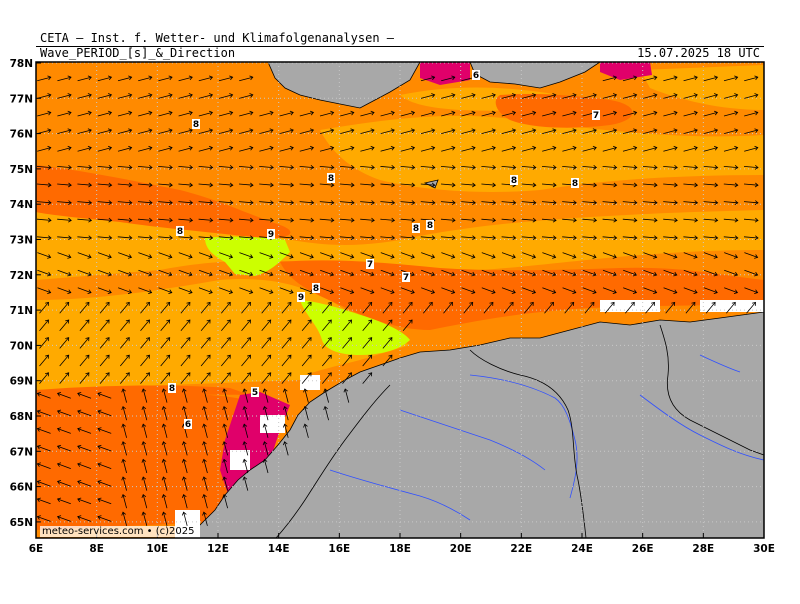  Describe the element at coordinates (528, 443) in the screenshot. I see `country-border` at that location.